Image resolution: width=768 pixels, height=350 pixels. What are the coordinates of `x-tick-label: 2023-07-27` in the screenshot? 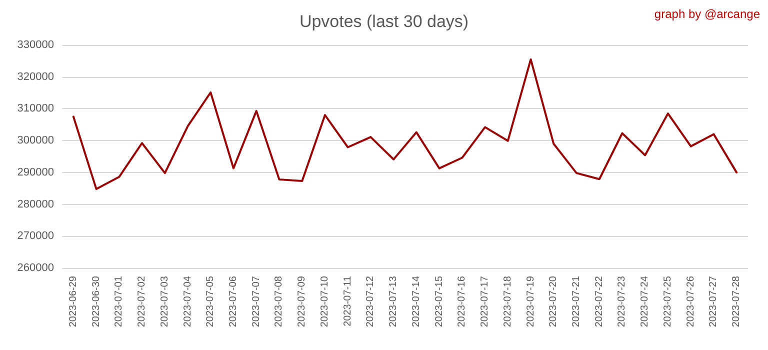 It's located at (714, 302).